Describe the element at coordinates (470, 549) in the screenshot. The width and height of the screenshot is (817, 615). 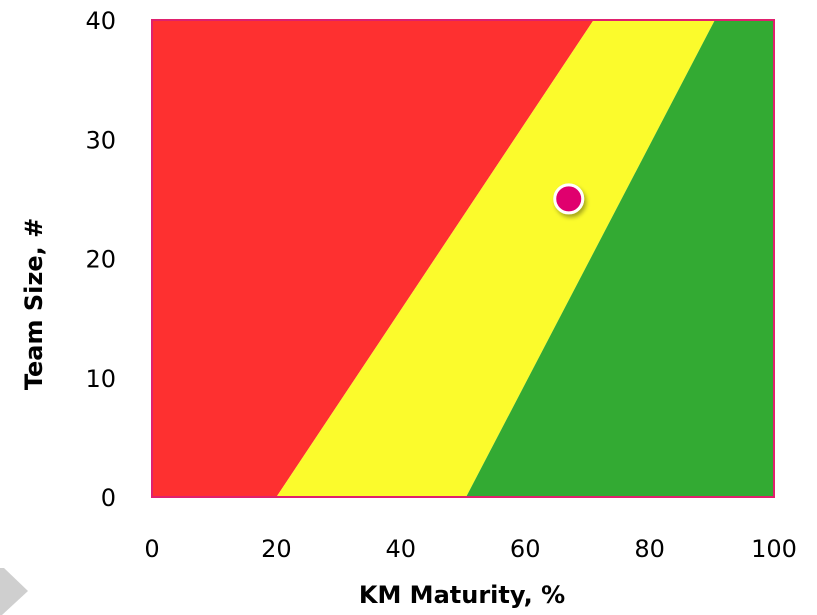
I see `x-axis-ticks: 0 20 40 60 80 100` at that location.